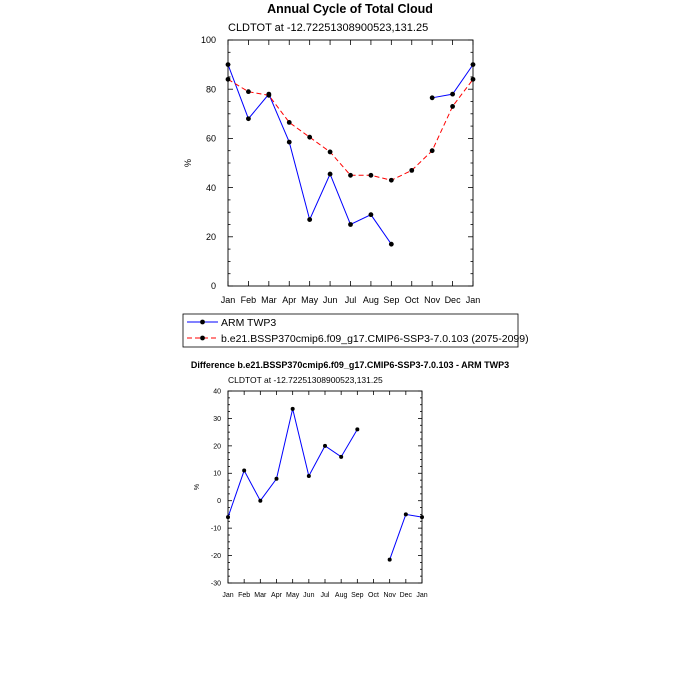  I want to click on y-tick-label: 100, so click(208, 40).